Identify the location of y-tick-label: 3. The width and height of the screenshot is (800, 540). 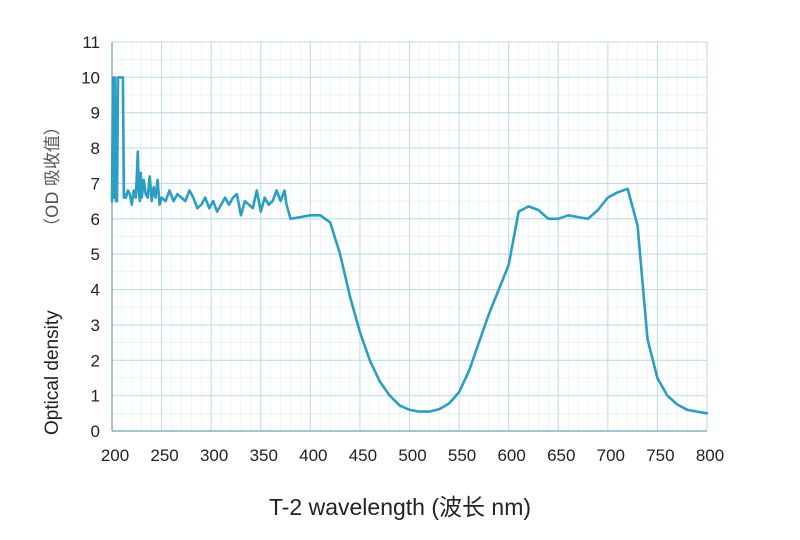
(95, 325).